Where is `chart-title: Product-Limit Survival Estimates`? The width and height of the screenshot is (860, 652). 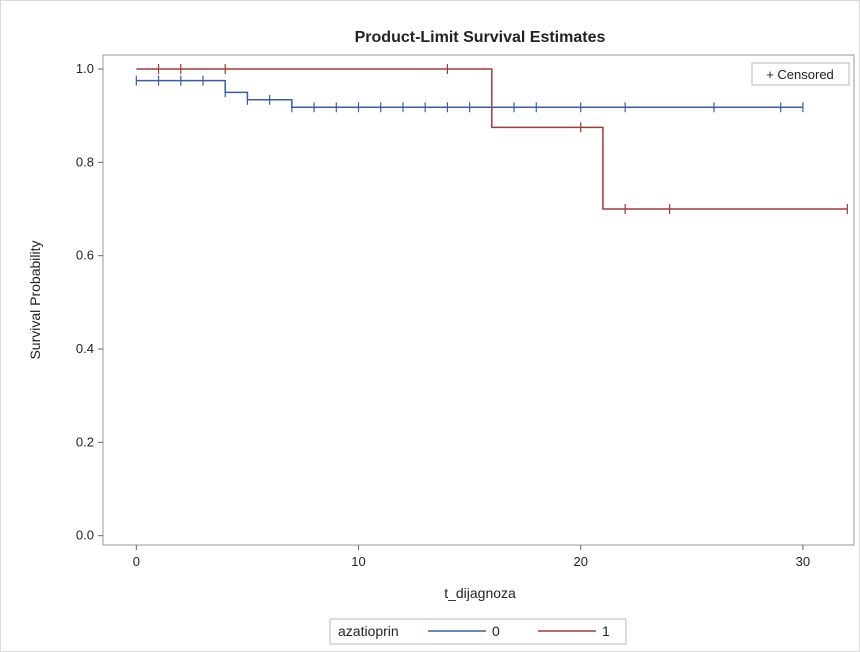
chart-title: Product-Limit Survival Estimates is located at coordinates (480, 37).